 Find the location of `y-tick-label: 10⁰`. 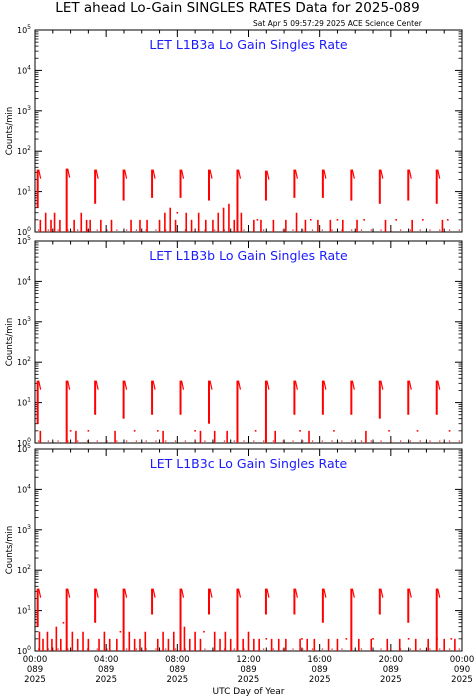

y-tick-label: 10⁰ is located at coordinates (24, 442).